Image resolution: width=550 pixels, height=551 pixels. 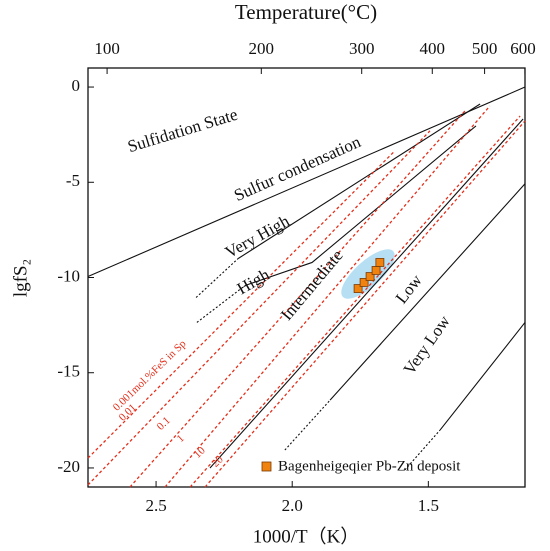 I want to click on contour-label: 10, so click(x=200, y=452).